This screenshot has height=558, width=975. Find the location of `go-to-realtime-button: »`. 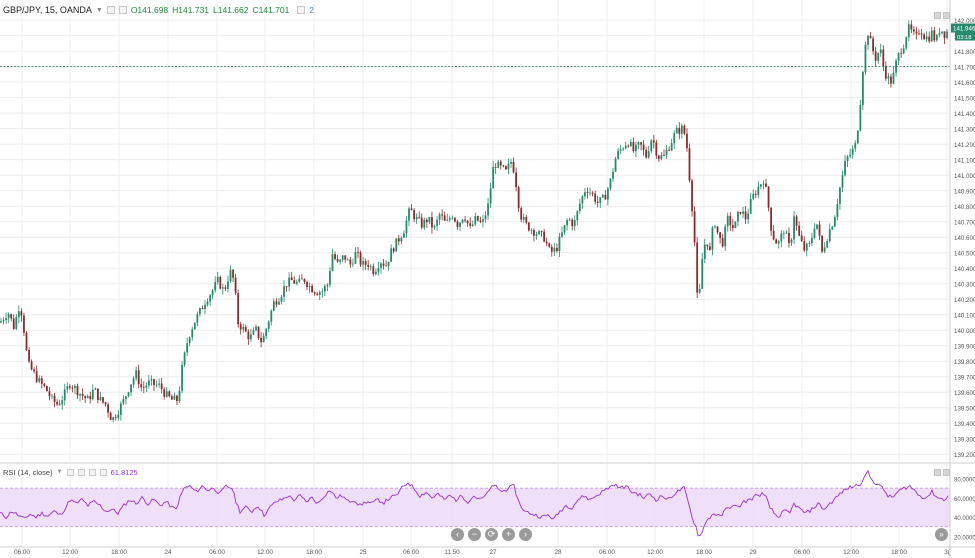

go-to-realtime-button: » is located at coordinates (941, 534).